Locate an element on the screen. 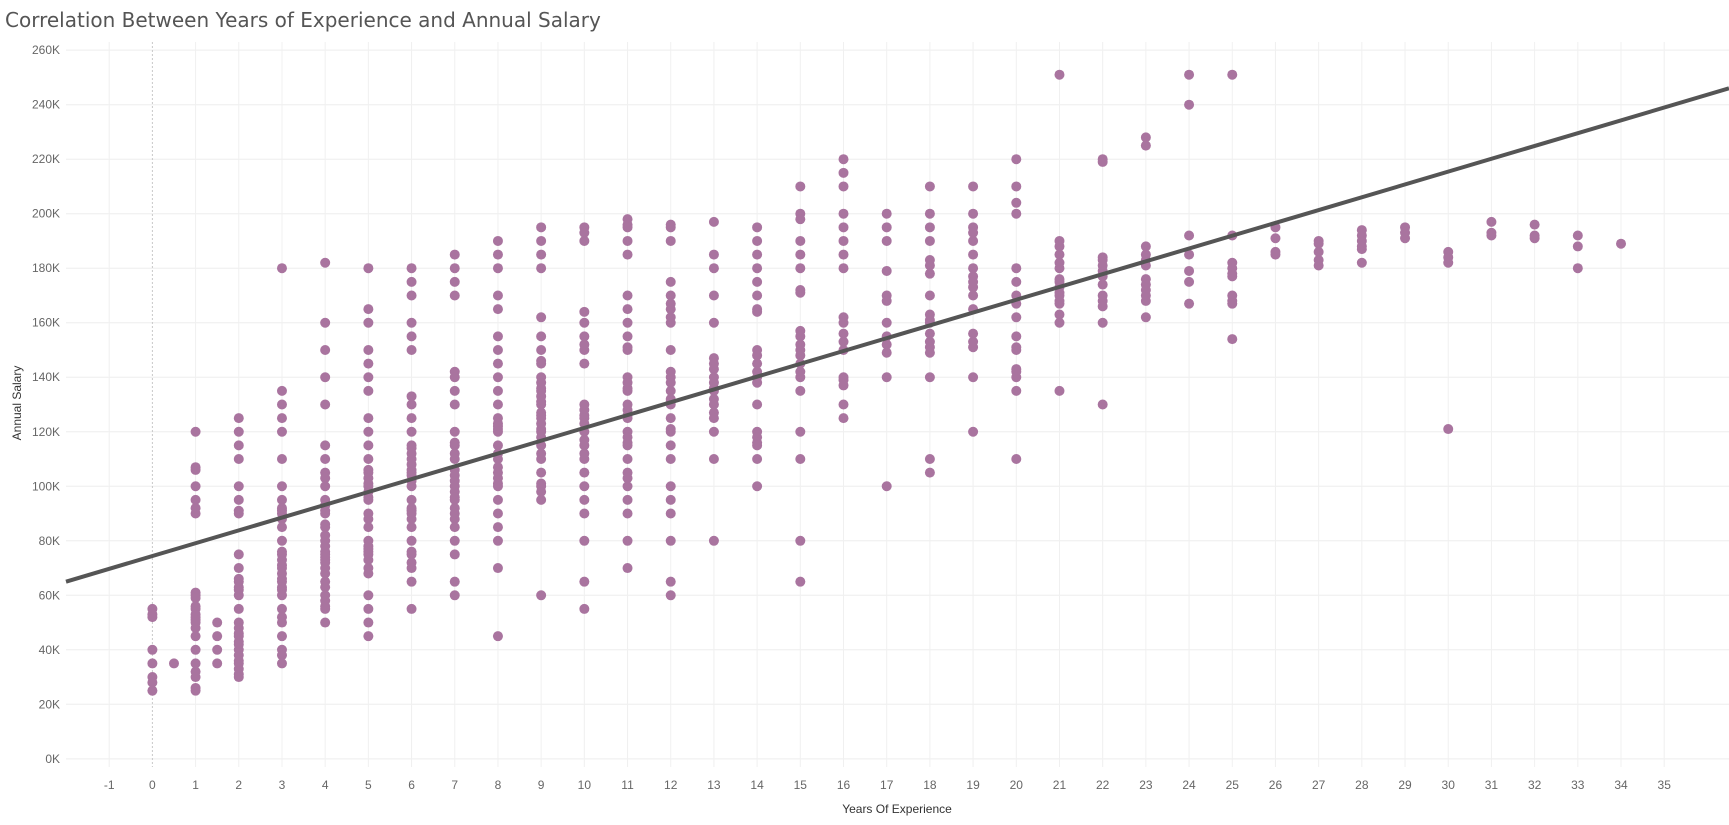 Image resolution: width=1729 pixels, height=825 pixels. y-tick-label: 80K is located at coordinates (49, 541).